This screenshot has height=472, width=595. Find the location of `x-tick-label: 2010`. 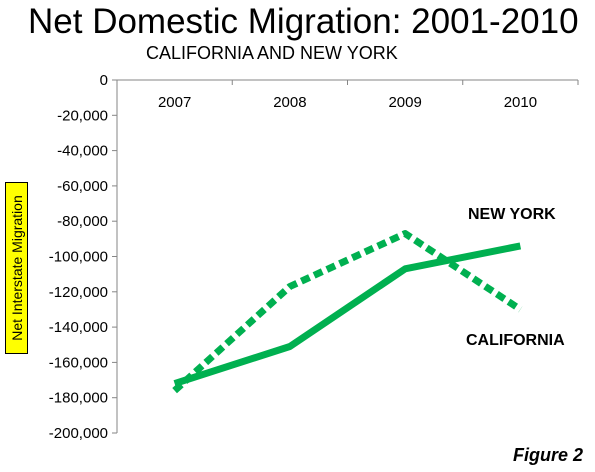

x-tick-label: 2010 is located at coordinates (520, 102).